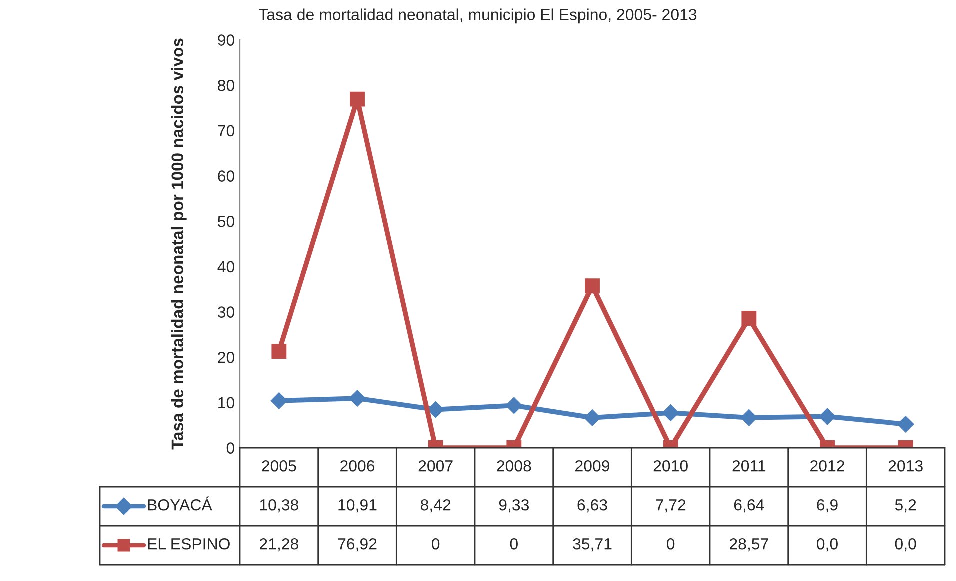 The width and height of the screenshot is (956, 581). Describe the element at coordinates (593, 506) in the screenshot. I see `data-label: 6,63` at that location.